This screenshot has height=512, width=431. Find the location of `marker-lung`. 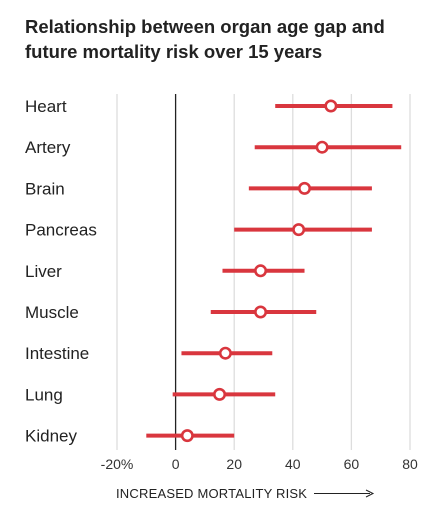

marker-lung is located at coordinates (220, 394).